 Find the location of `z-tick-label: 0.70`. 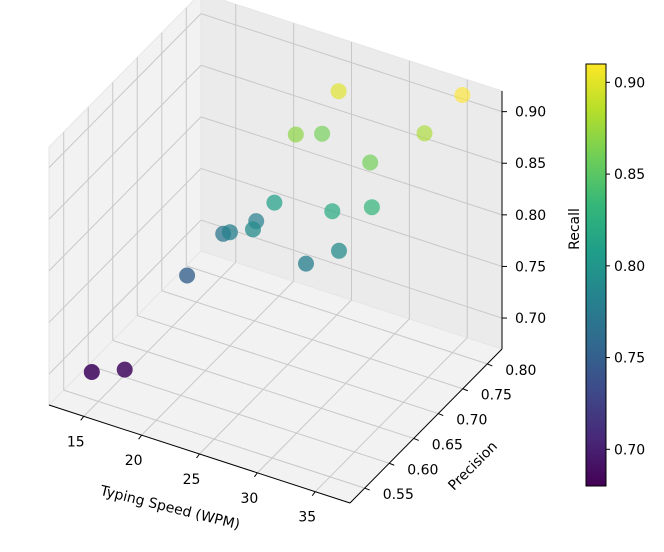

z-tick-label: 0.70 is located at coordinates (530, 319).